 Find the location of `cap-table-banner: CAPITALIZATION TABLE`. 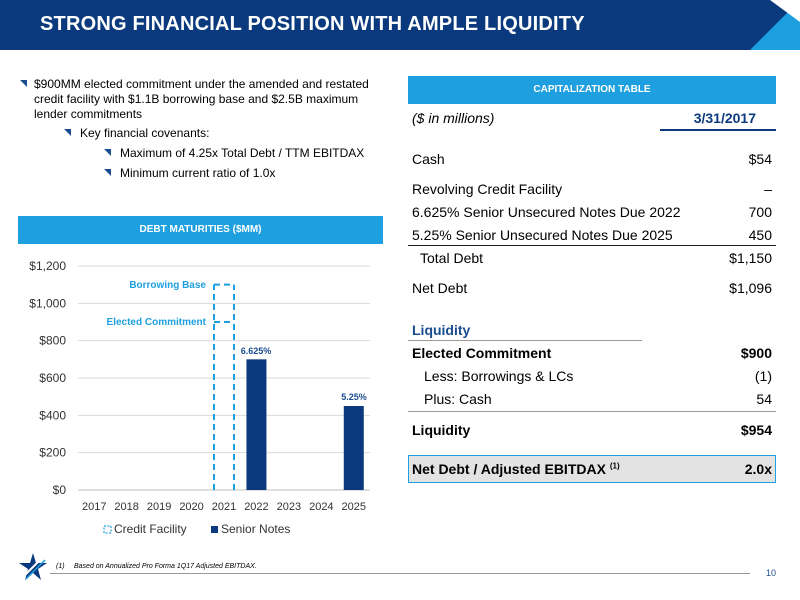

cap-table-banner: CAPITALIZATION TABLE is located at coordinates (592, 90).